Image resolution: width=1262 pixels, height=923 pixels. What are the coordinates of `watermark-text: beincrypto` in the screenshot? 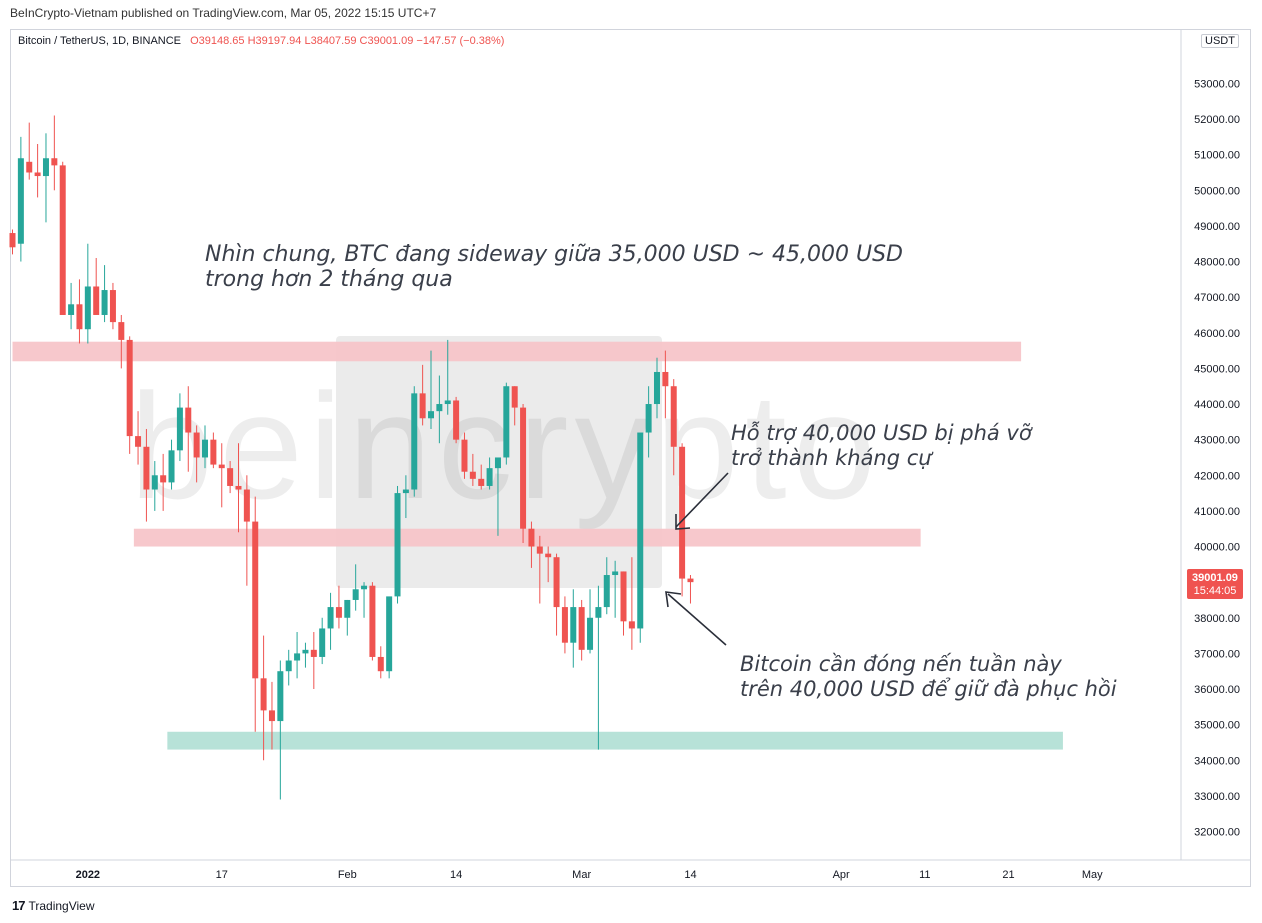 It's located at (506, 446).